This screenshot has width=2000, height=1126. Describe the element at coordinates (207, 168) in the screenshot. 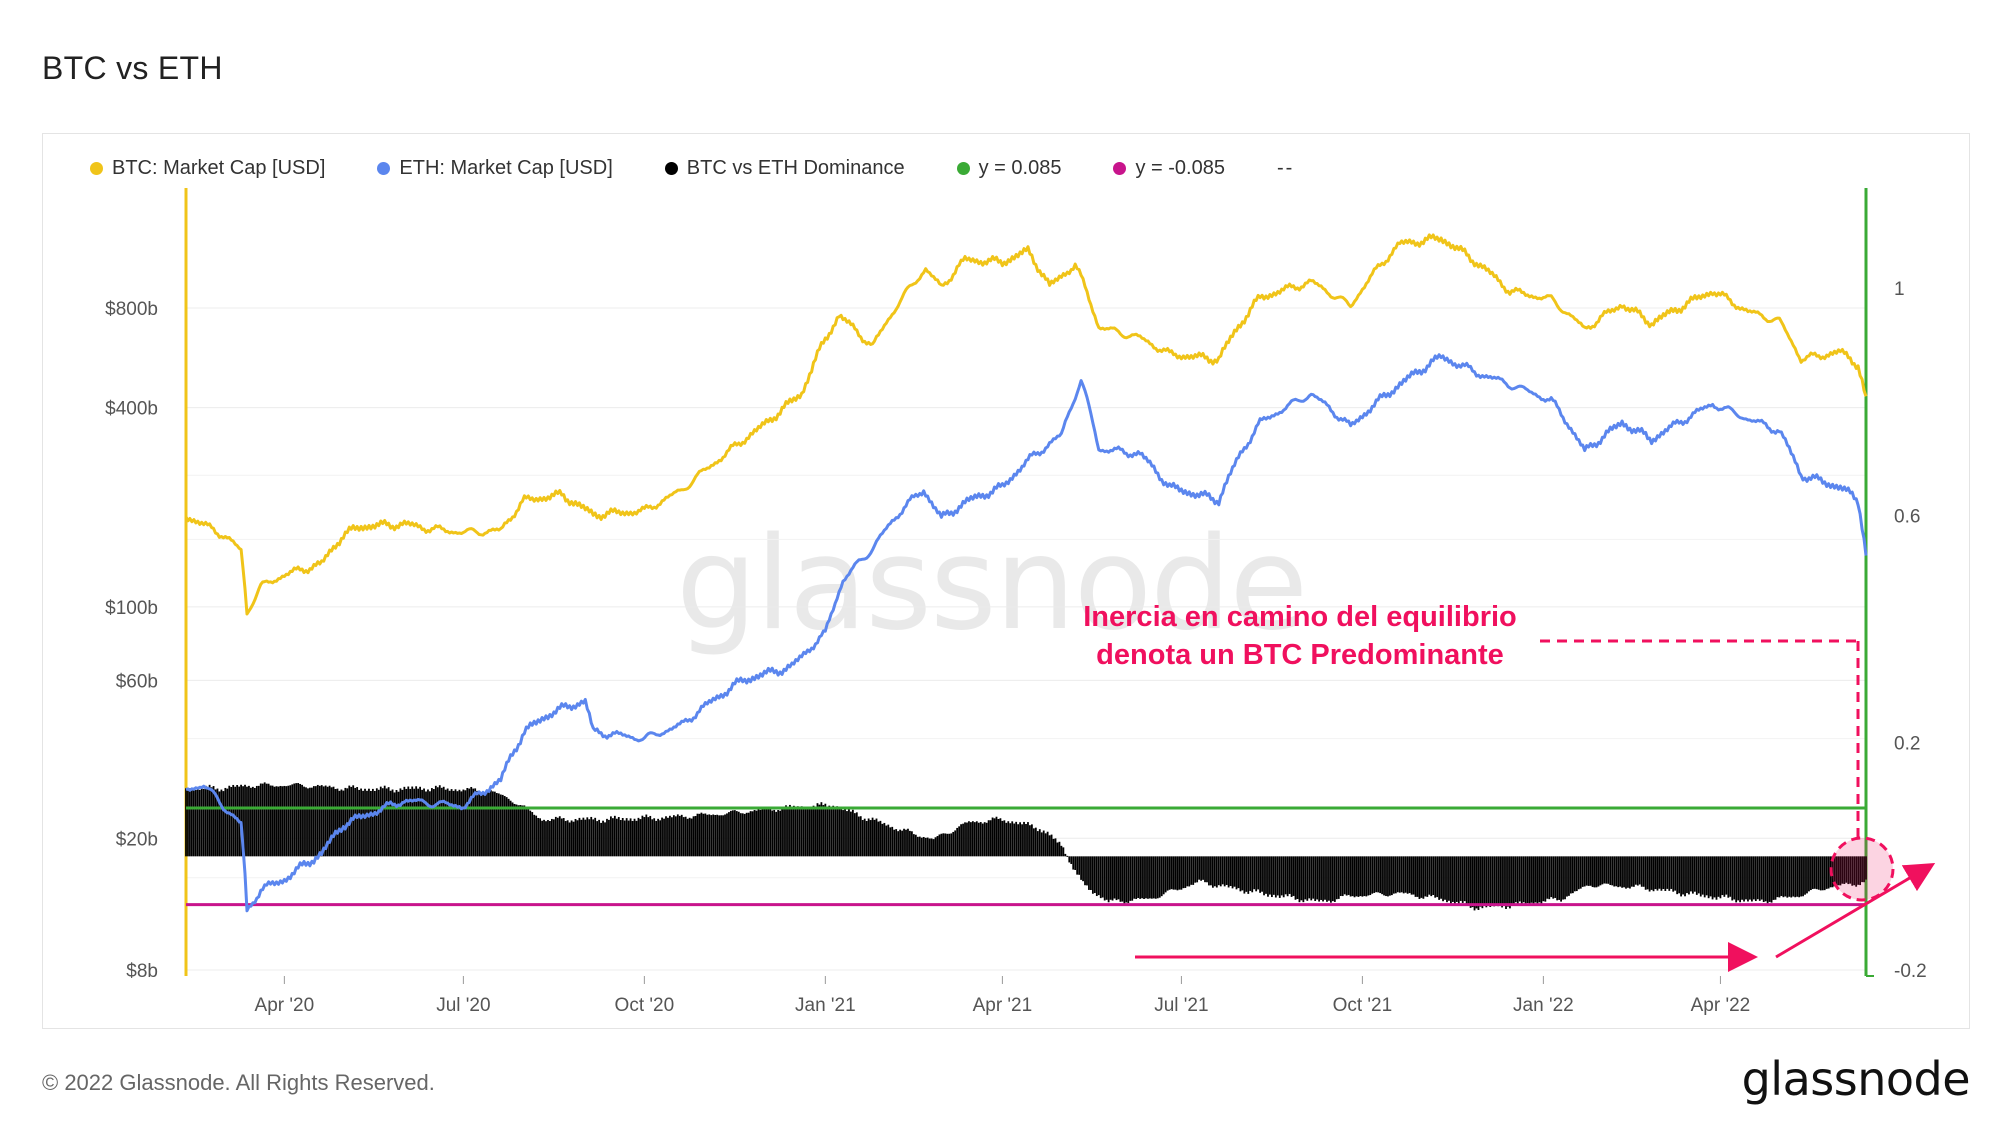

I see `legend-item-btc-market-cap: BTC: Market Cap [USD]` at that location.